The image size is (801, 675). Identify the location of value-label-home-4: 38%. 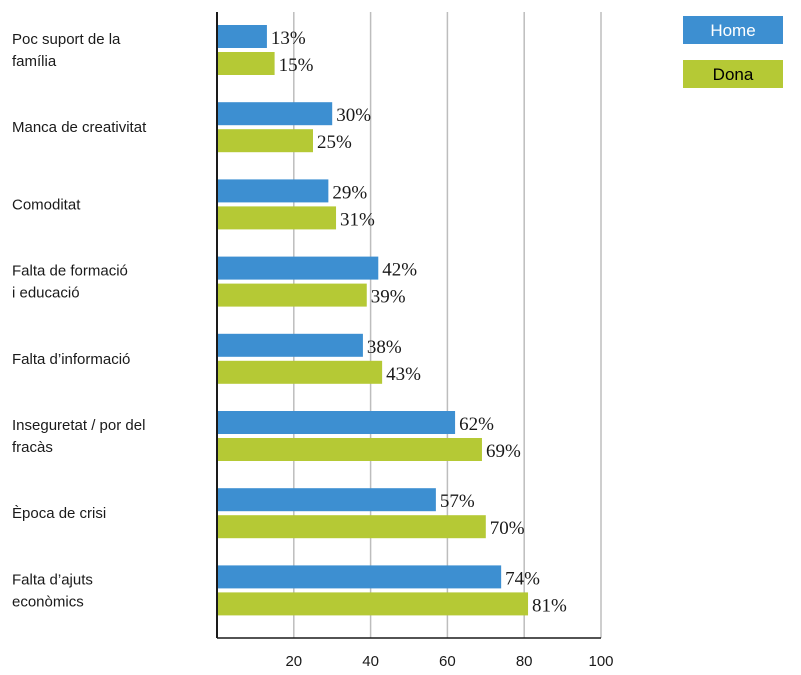
(384, 347).